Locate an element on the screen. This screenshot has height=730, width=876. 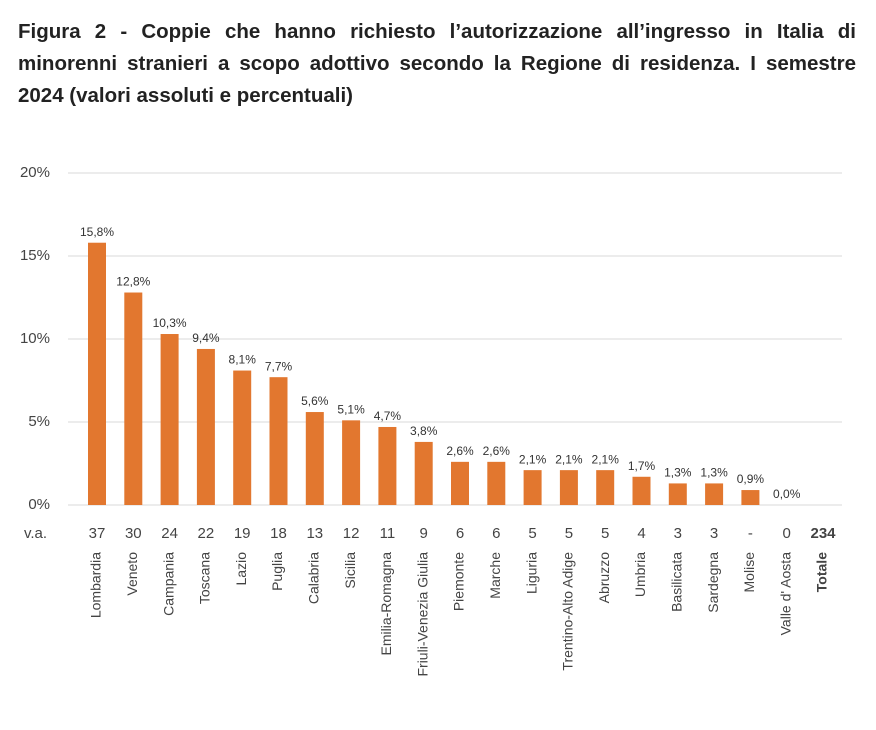
va-value: 4 is located at coordinates (641, 533).